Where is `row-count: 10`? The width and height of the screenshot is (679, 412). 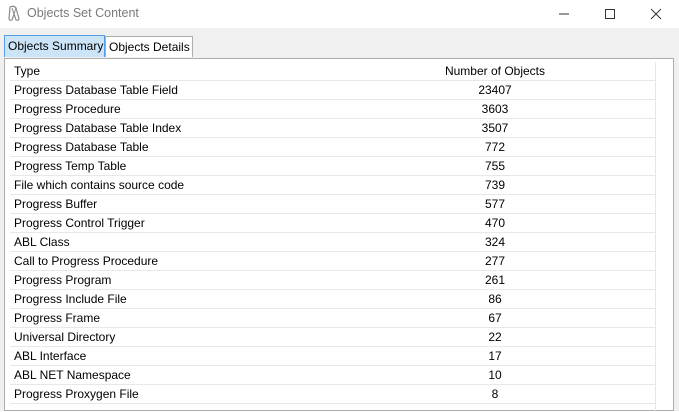 row-count: 10 is located at coordinates (495, 375).